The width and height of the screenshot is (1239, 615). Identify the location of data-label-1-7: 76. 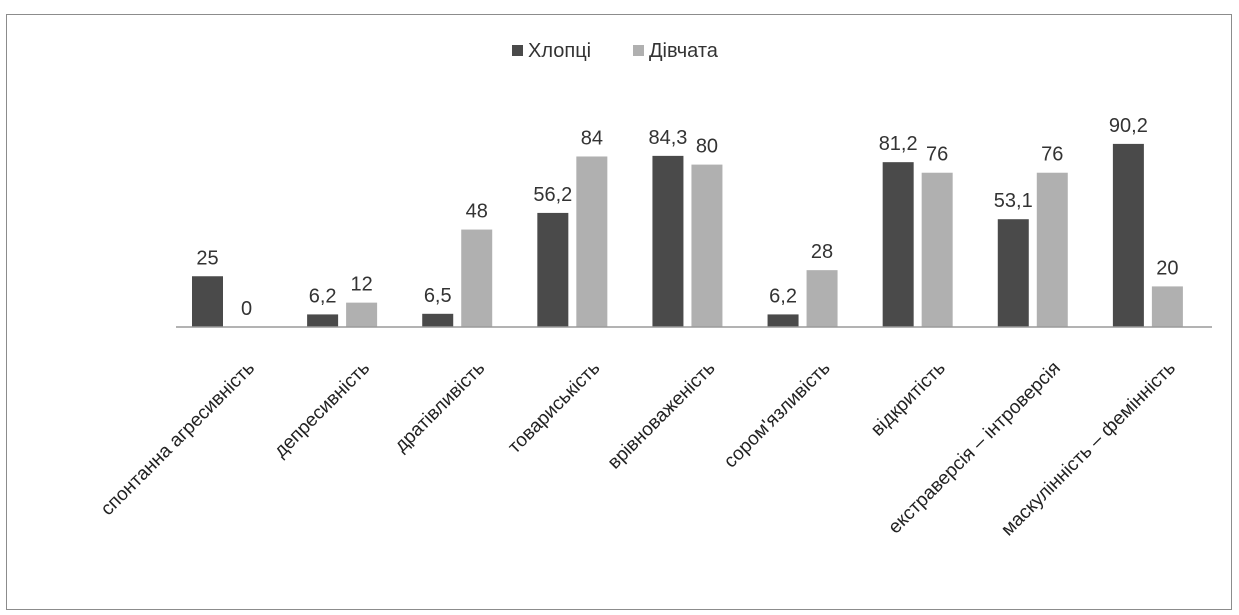
(1052, 155).